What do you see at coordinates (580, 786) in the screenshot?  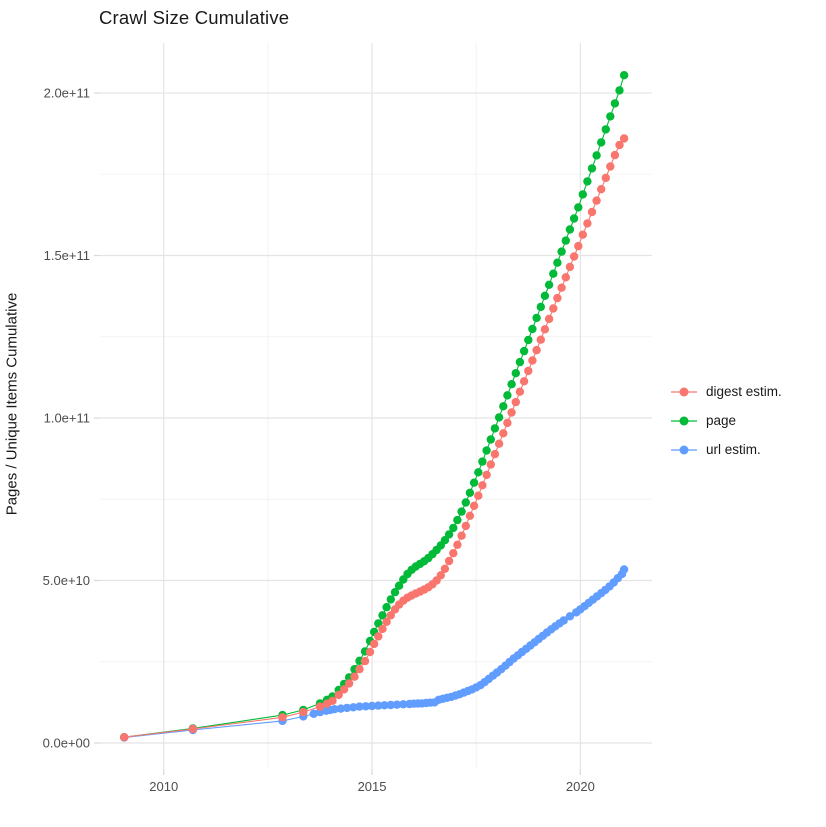 I see `x-tick-label: 2020` at bounding box center [580, 786].